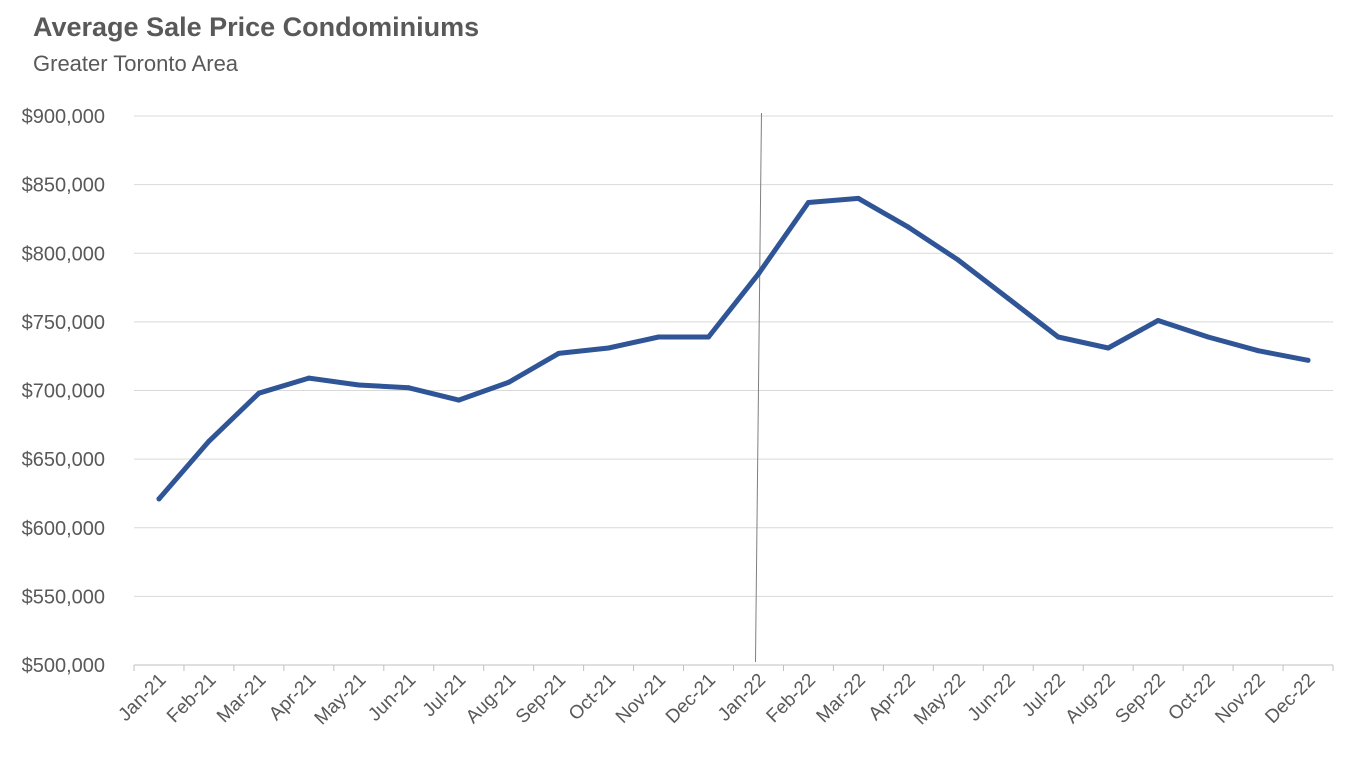  Describe the element at coordinates (541, 699) in the screenshot. I see `x-tick-label: Sep-21` at that location.